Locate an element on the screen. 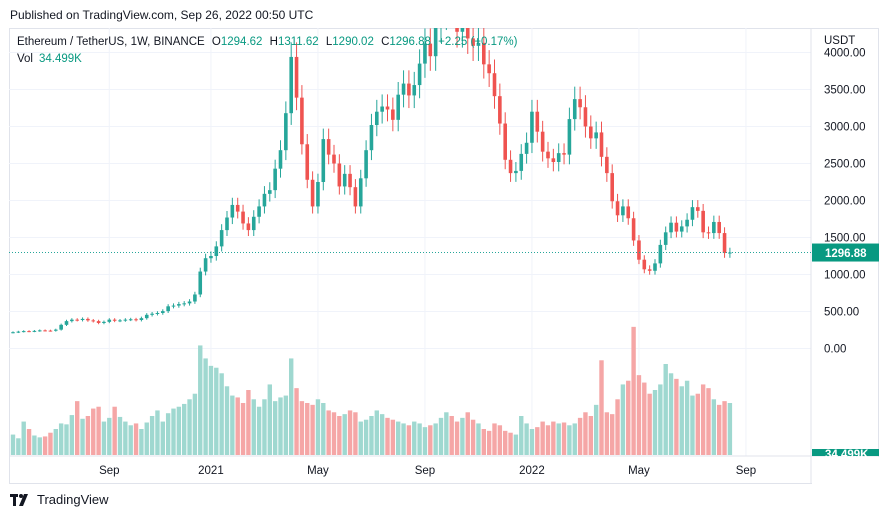  low-value: 1290.02 is located at coordinates (353, 42).